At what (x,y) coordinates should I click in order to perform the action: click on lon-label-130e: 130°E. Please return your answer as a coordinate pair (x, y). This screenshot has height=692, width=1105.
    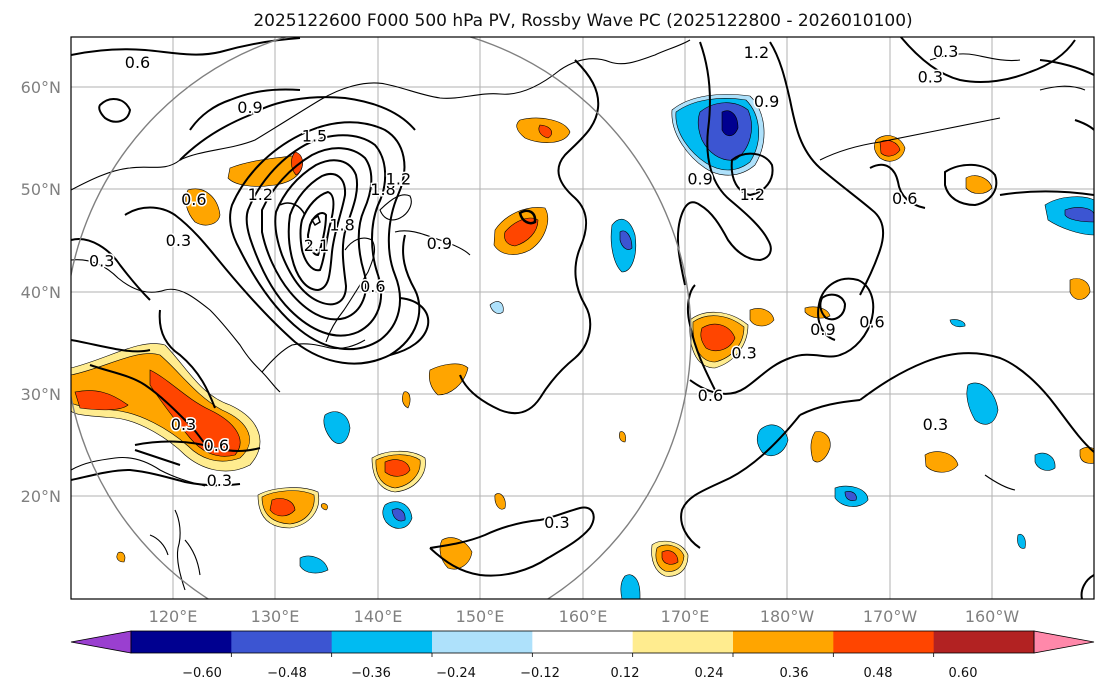
    Looking at the image, I should click on (275, 616).